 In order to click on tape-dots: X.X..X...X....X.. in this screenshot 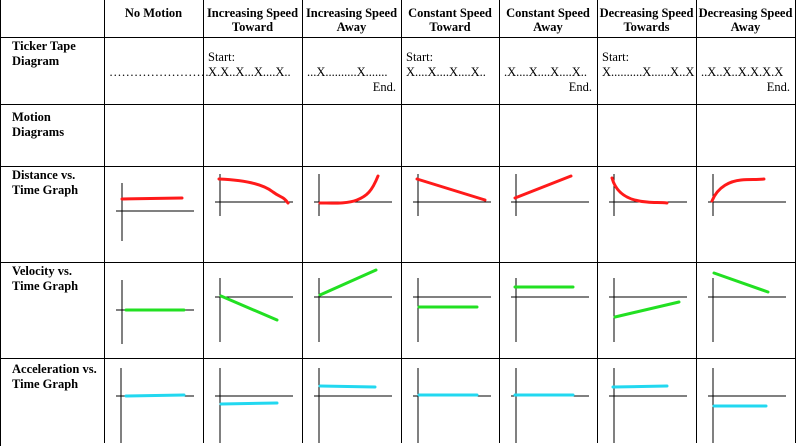, I will do `click(249, 72)`.